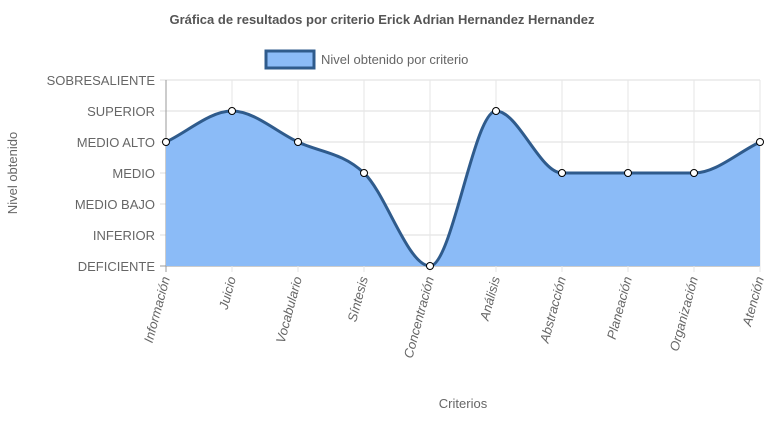 The image size is (764, 422). What do you see at coordinates (117, 266) in the screenshot?
I see `y-tick-label: DEFICIENTE` at bounding box center [117, 266].